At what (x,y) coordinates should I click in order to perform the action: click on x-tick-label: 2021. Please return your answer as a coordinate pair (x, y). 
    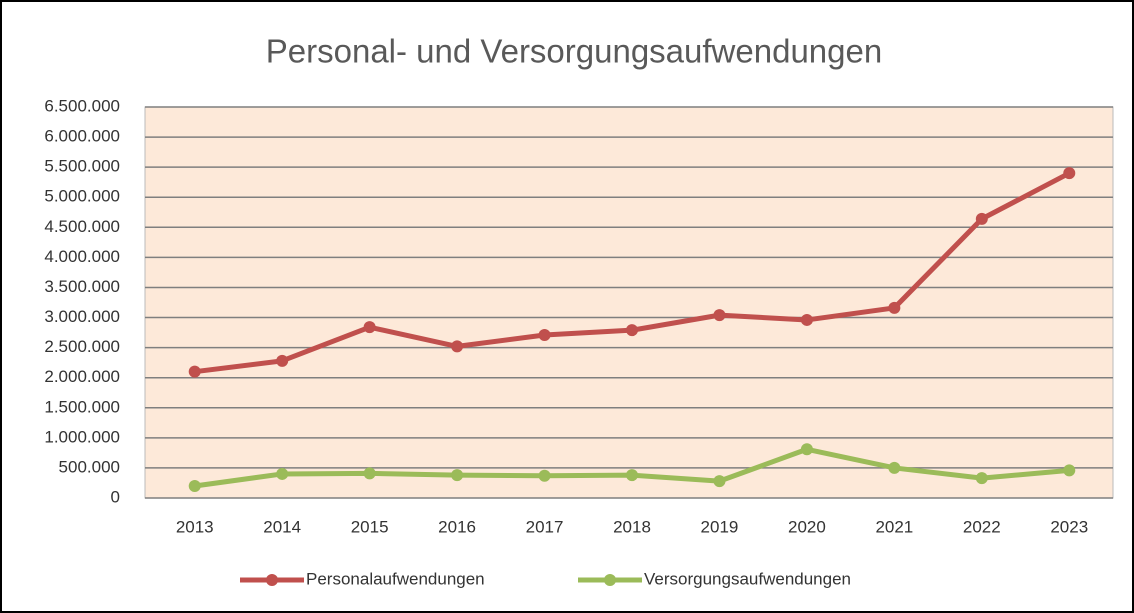
    Looking at the image, I should click on (894, 526).